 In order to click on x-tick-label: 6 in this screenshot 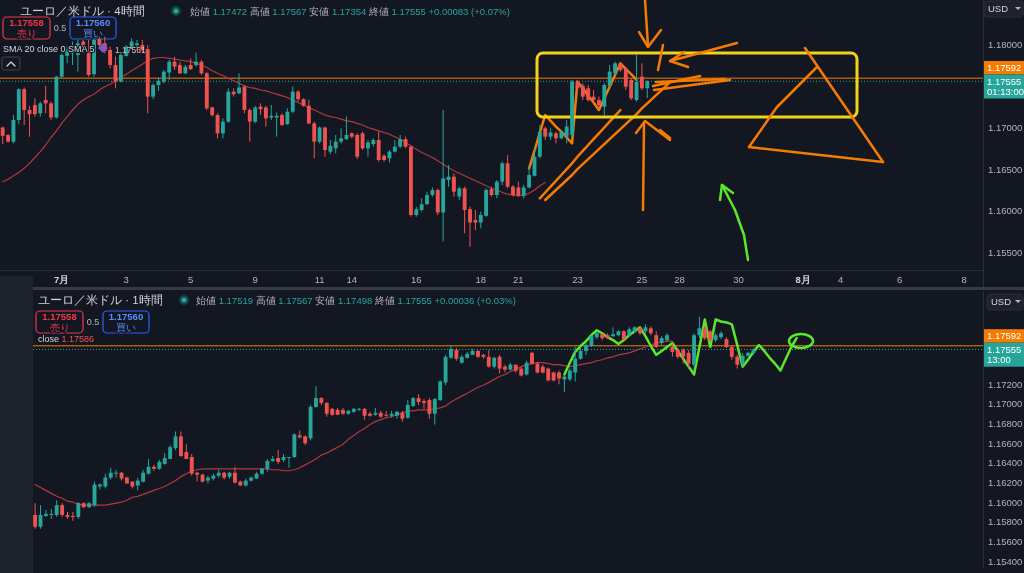, I will do `click(900, 279)`.